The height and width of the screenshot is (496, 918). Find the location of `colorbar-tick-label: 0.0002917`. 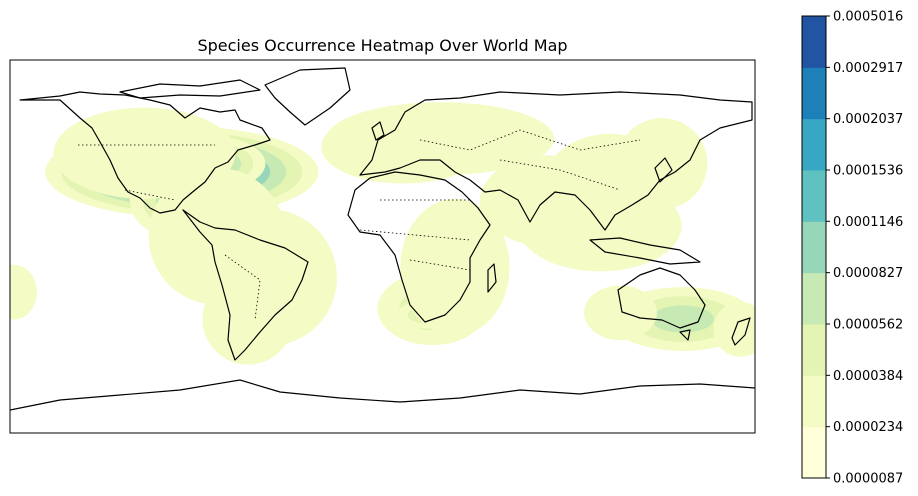

colorbar-tick-label: 0.0002917 is located at coordinates (868, 68).